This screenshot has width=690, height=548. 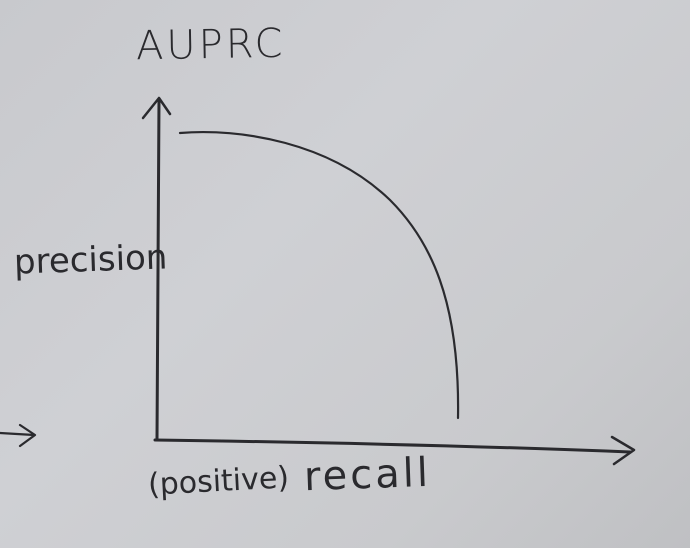 What do you see at coordinates (623, 450) in the screenshot?
I see `x-axis-arrowhead` at bounding box center [623, 450].